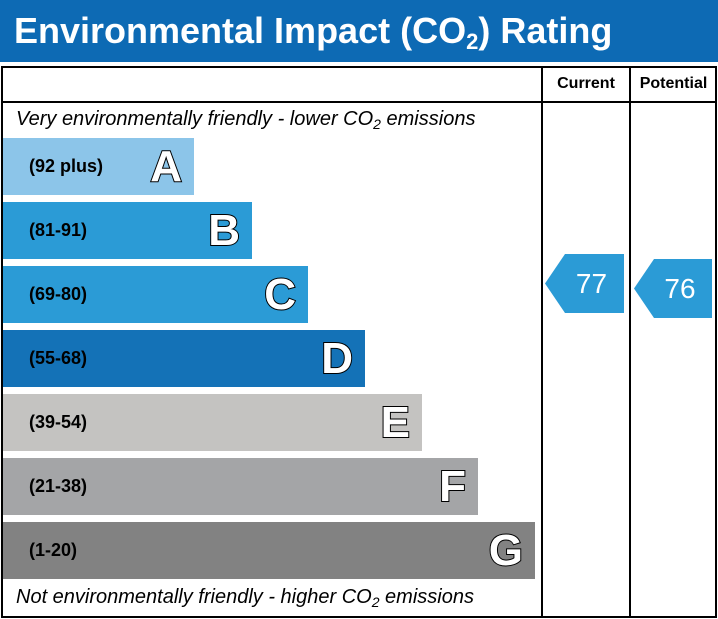  I want to click on current-rating-arrow: 77, so click(584, 283).